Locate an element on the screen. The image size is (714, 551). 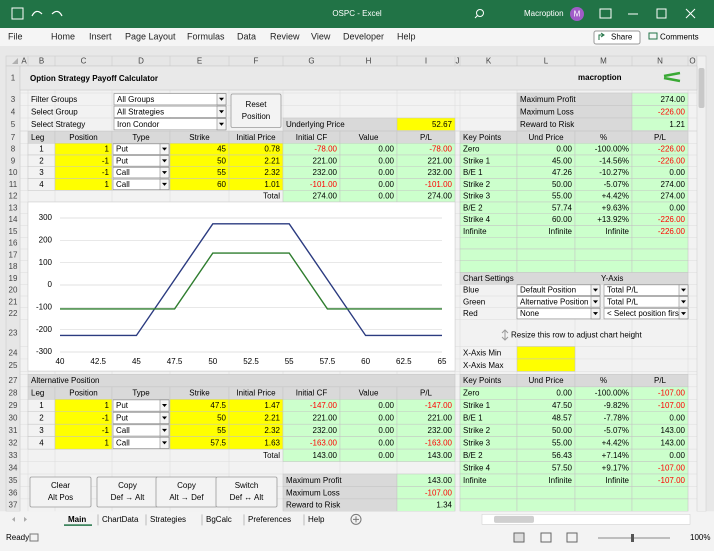
maximize-icon is located at coordinates (661, 13).